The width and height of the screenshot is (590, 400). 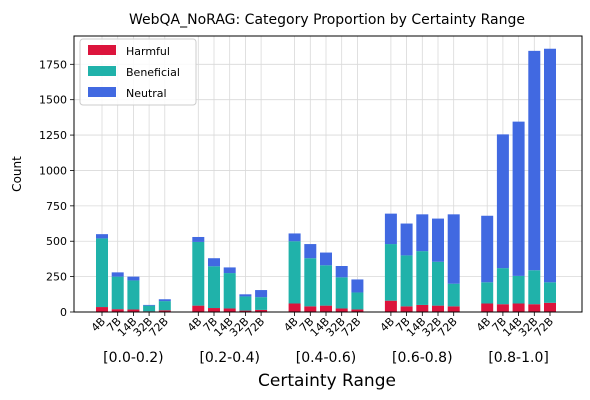 I want to click on group-label: [0.2-0.4), so click(x=229, y=358).